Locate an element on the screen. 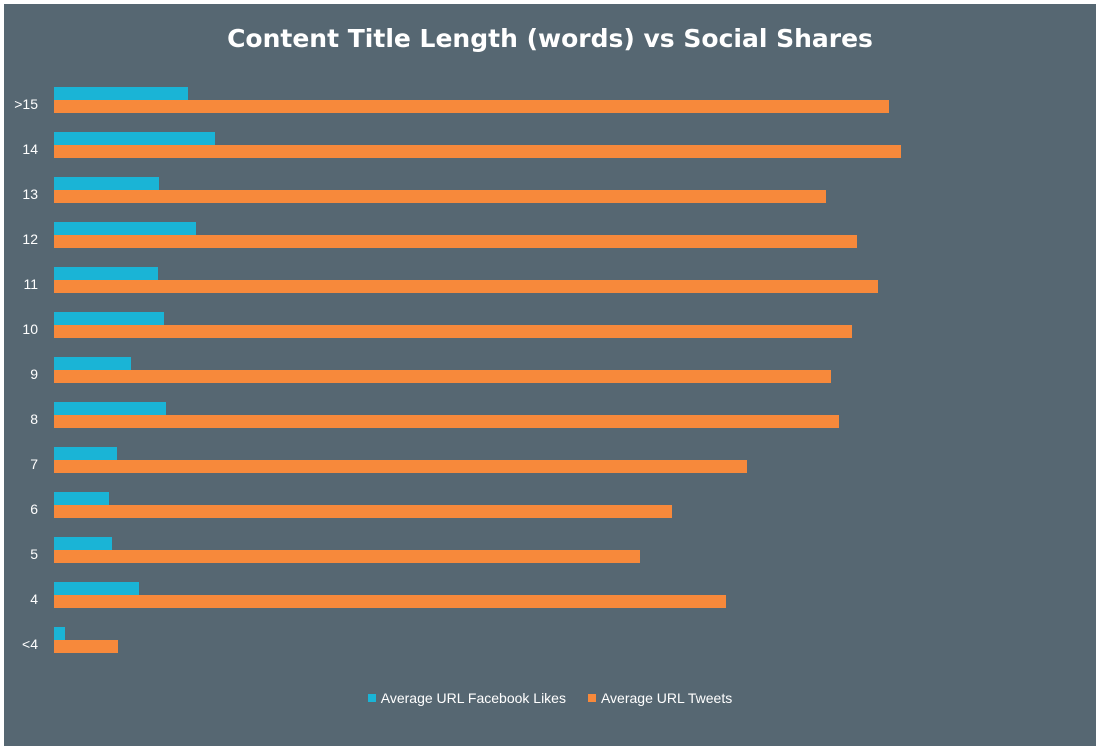  y-tick-label-7: 7 is located at coordinates (34, 464).